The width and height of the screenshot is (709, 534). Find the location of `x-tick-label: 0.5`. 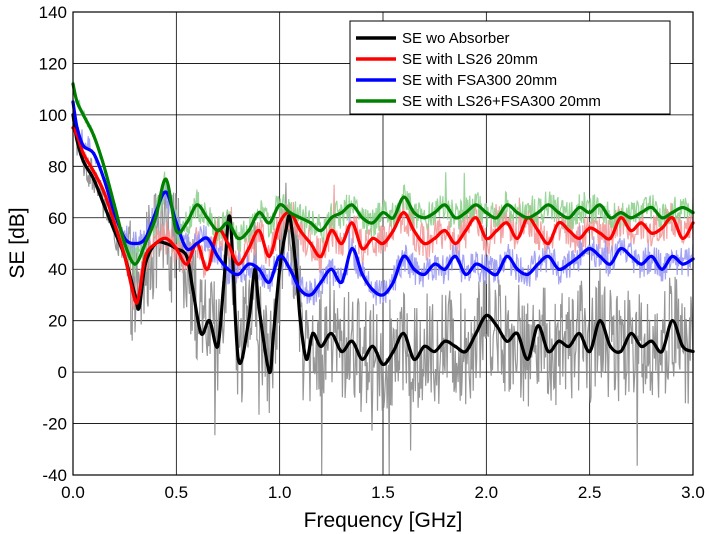

x-tick-label: 0.5 is located at coordinates (177, 492).